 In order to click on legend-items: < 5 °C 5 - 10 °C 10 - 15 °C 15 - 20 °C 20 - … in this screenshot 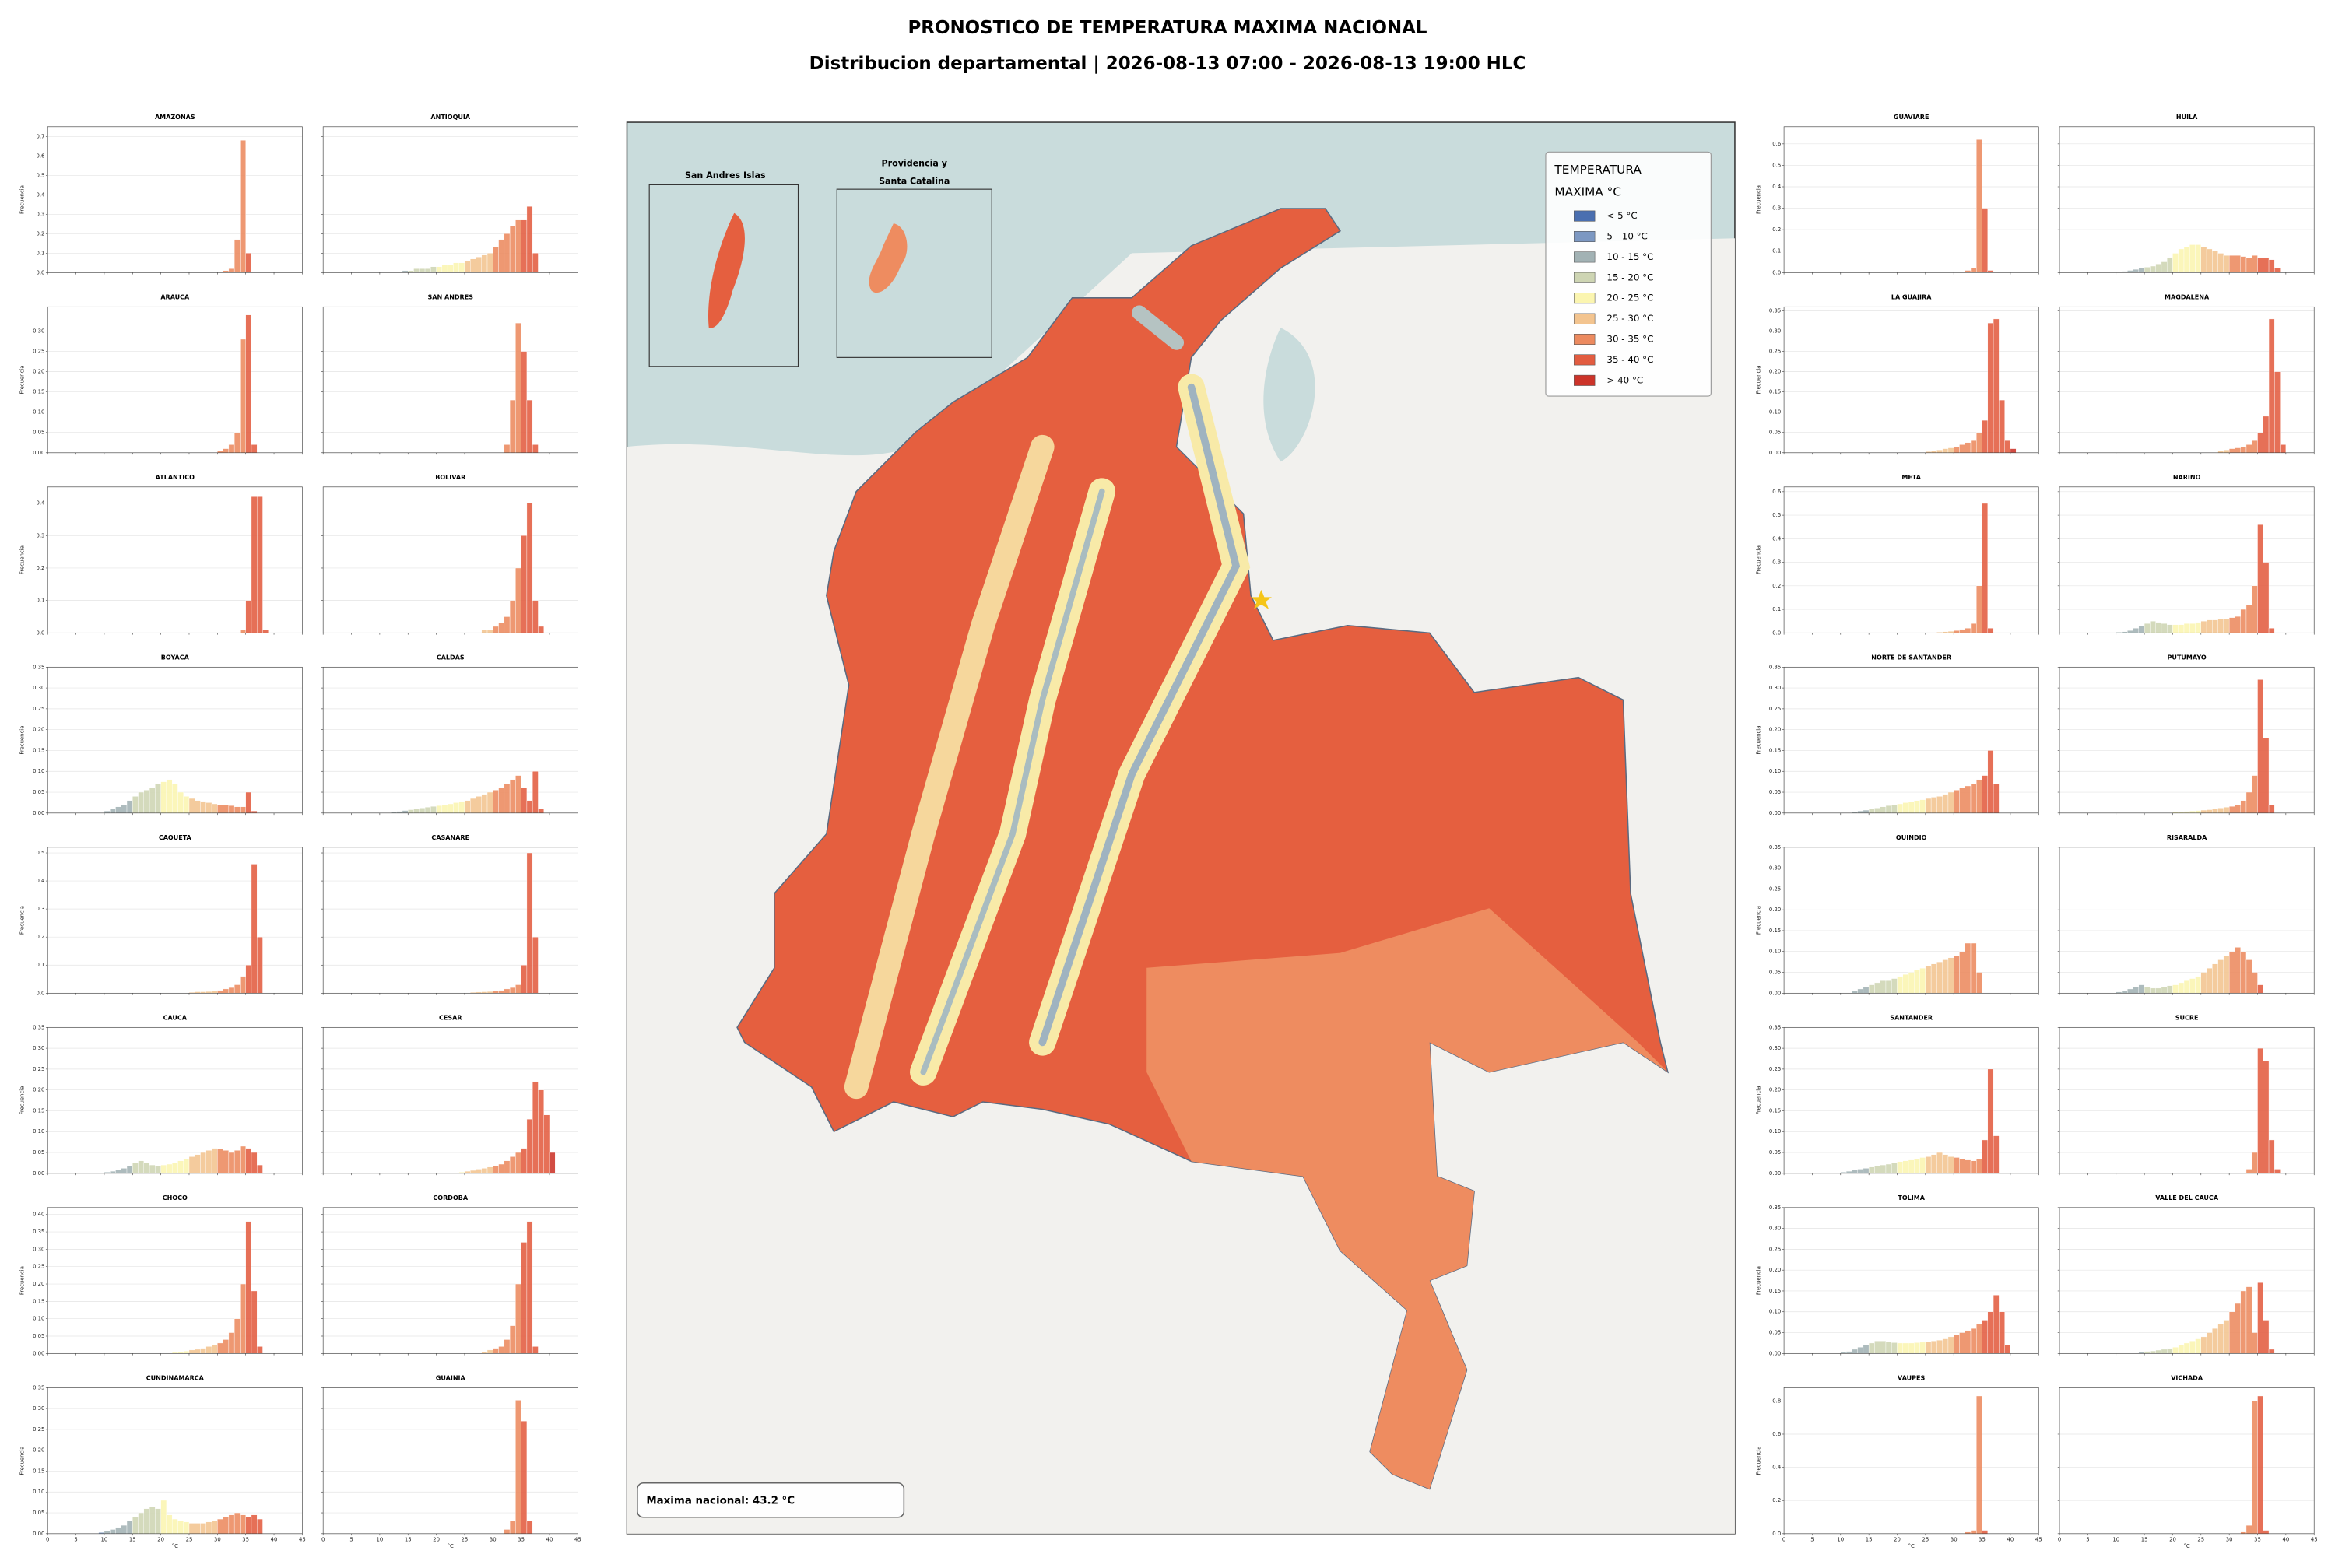, I will do `click(1613, 298)`.